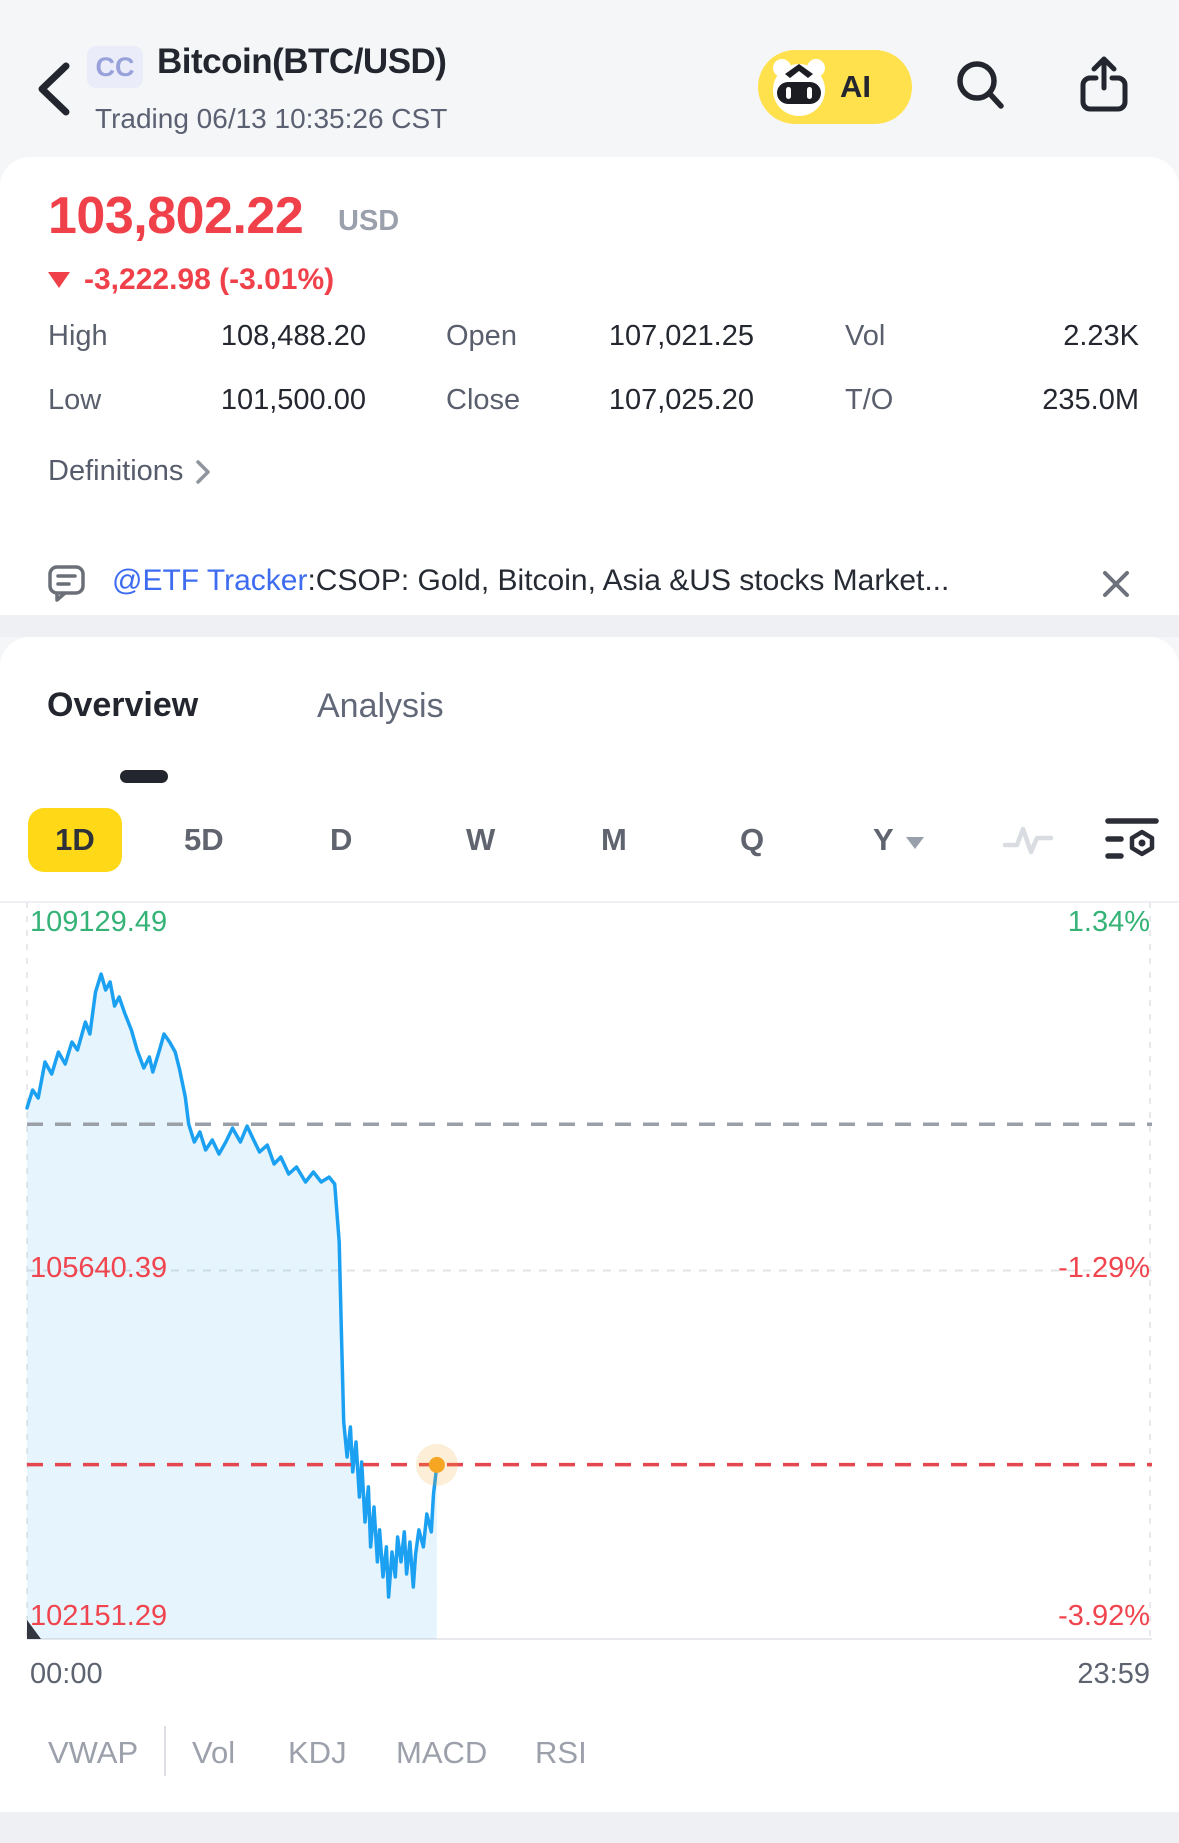 Image resolution: width=1179 pixels, height=1843 pixels. I want to click on down-arrow-icon, so click(59, 280).